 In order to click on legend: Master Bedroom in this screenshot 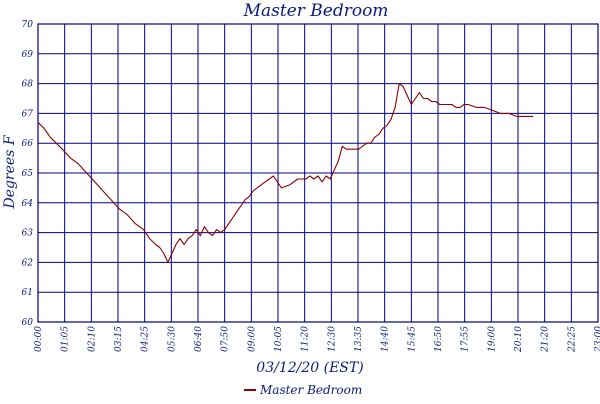, I will do `click(303, 390)`.